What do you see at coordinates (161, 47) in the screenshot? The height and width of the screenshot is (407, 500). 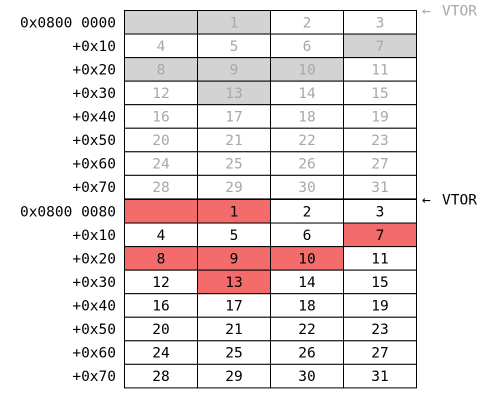 I see `cell-value: 4` at bounding box center [161, 47].